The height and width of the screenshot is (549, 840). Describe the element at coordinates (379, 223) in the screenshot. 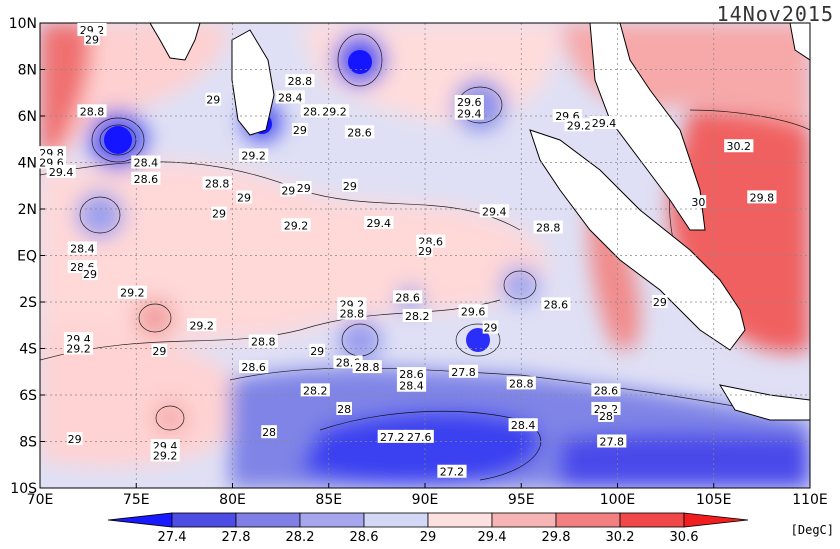

I see `contour-label: 29.4` at that location.